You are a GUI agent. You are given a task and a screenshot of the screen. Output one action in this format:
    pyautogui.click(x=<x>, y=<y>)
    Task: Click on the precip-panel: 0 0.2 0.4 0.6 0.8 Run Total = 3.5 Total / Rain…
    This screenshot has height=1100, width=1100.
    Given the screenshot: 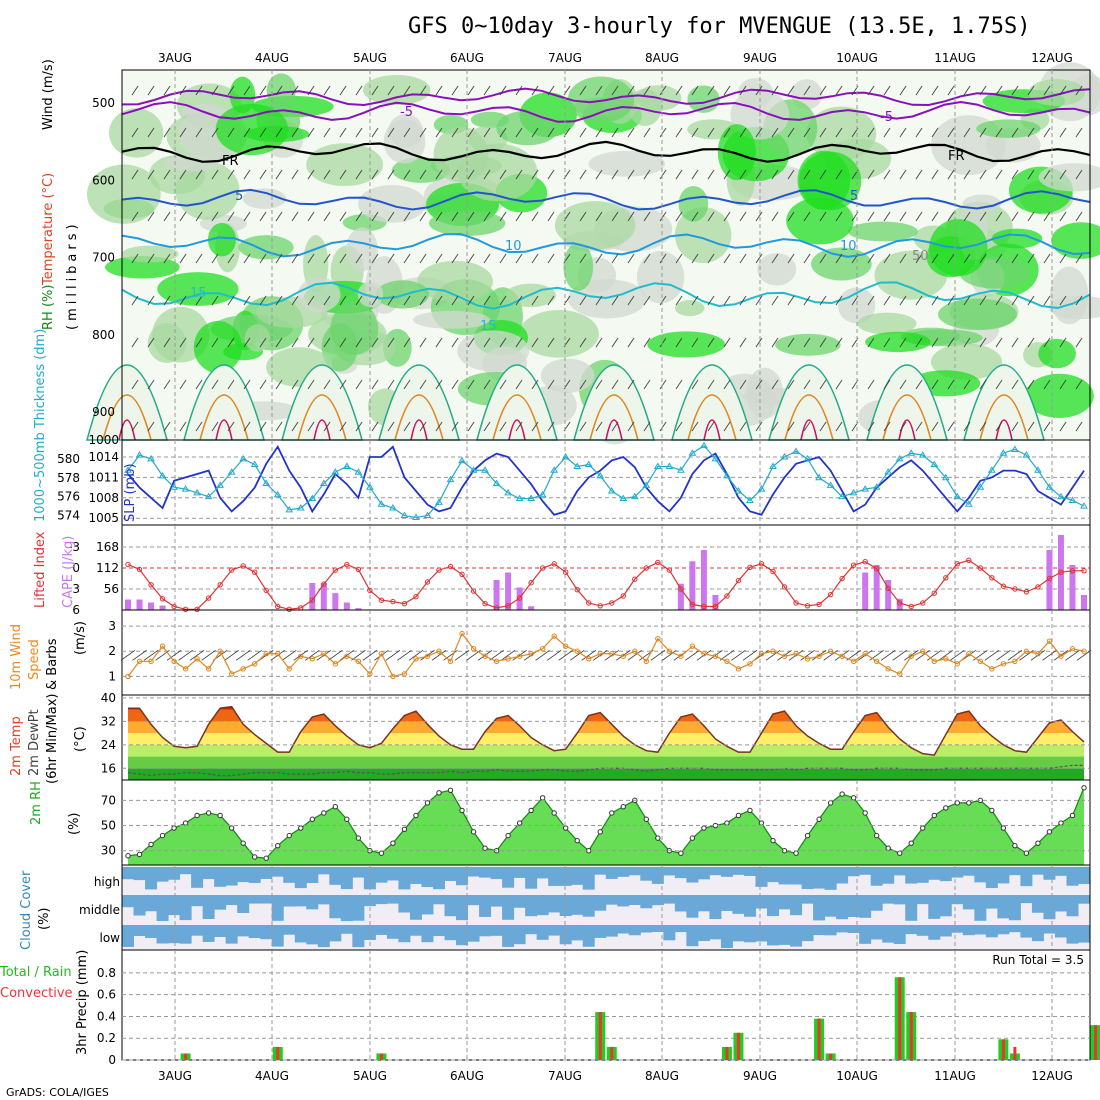 What is the action you would take?
    pyautogui.click(x=550, y=1008)
    